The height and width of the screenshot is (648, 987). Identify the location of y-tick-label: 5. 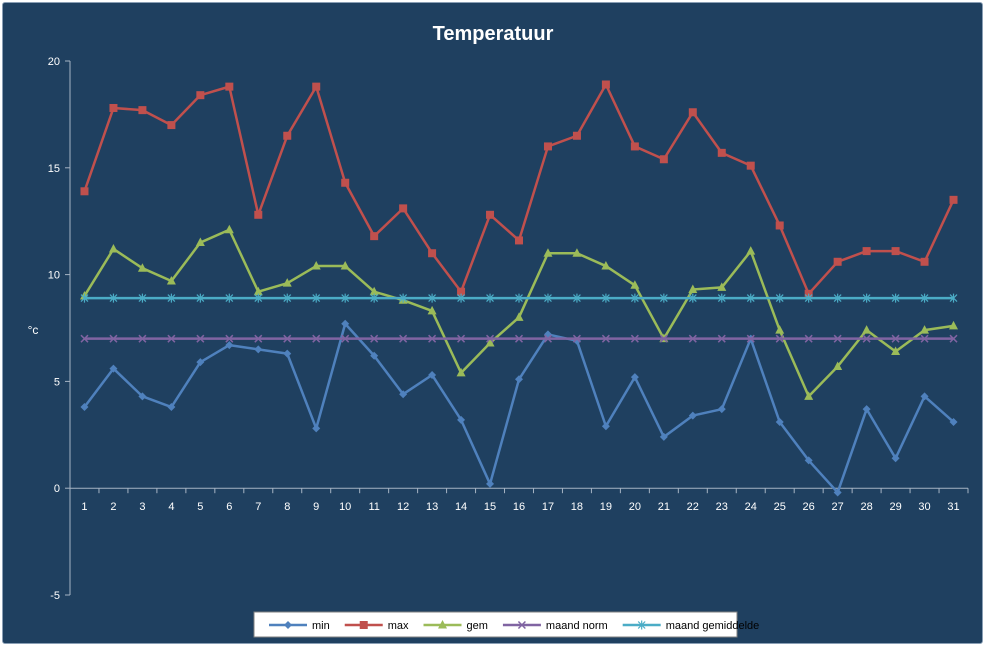
(57, 382).